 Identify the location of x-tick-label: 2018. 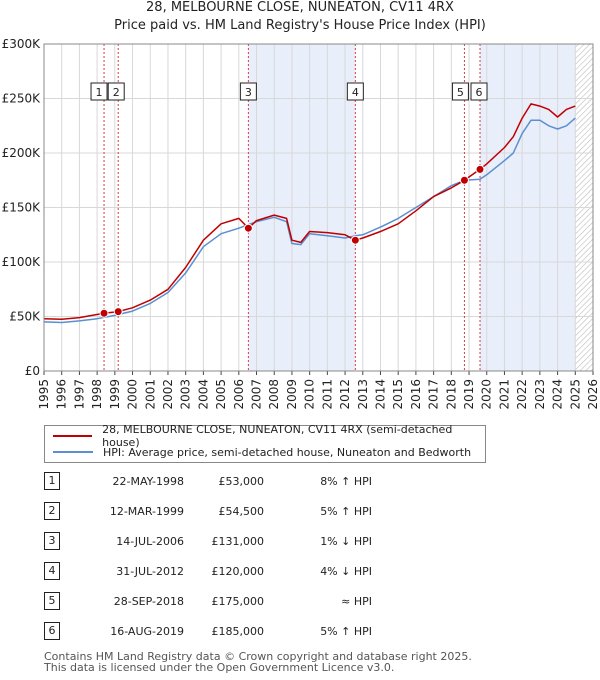
(451, 394).